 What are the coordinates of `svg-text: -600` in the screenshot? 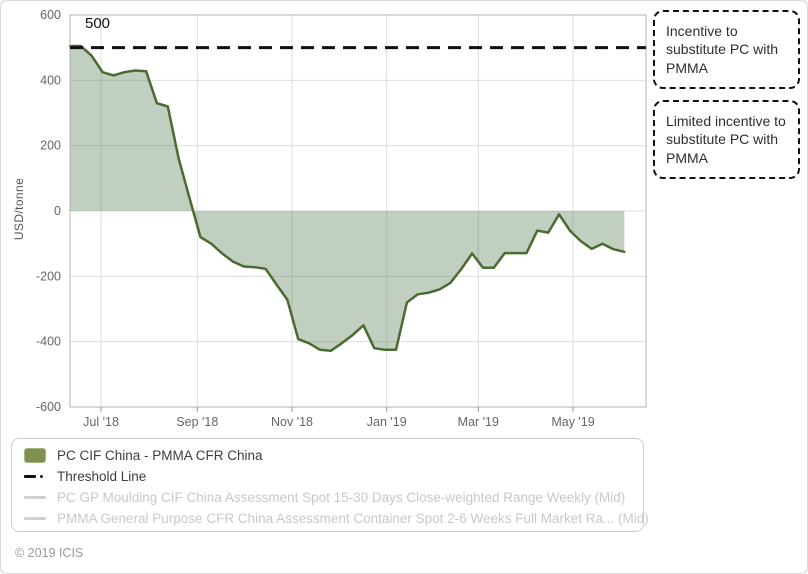 It's located at (48, 407).